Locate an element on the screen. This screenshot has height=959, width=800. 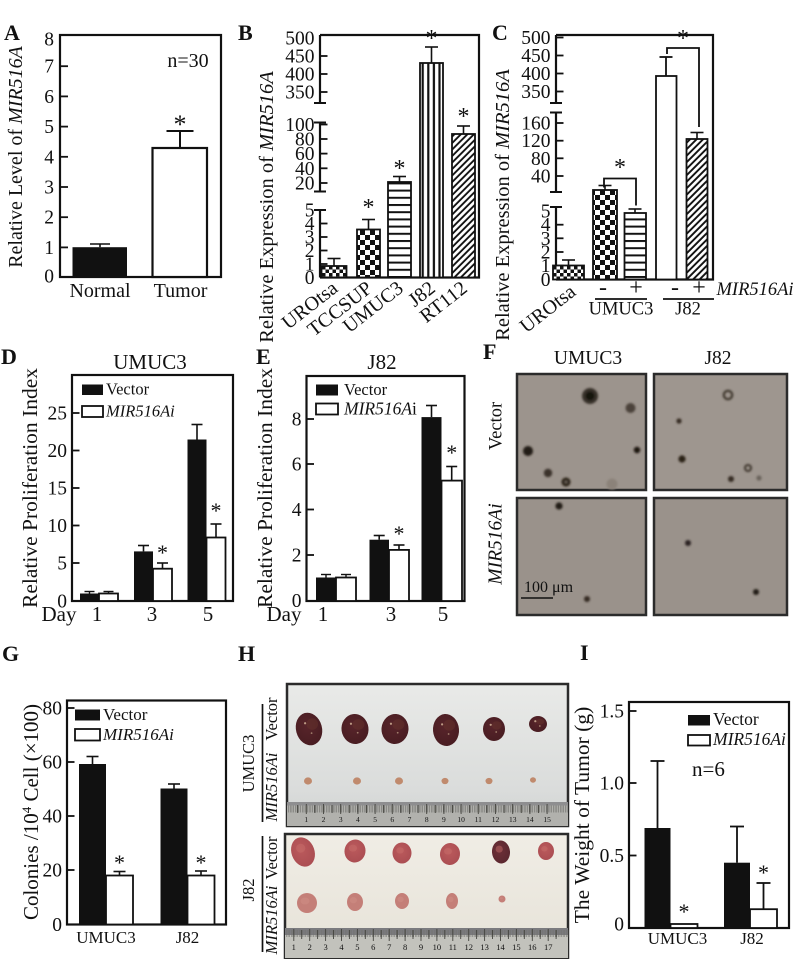
svg-text: I is located at coordinates (584, 652).